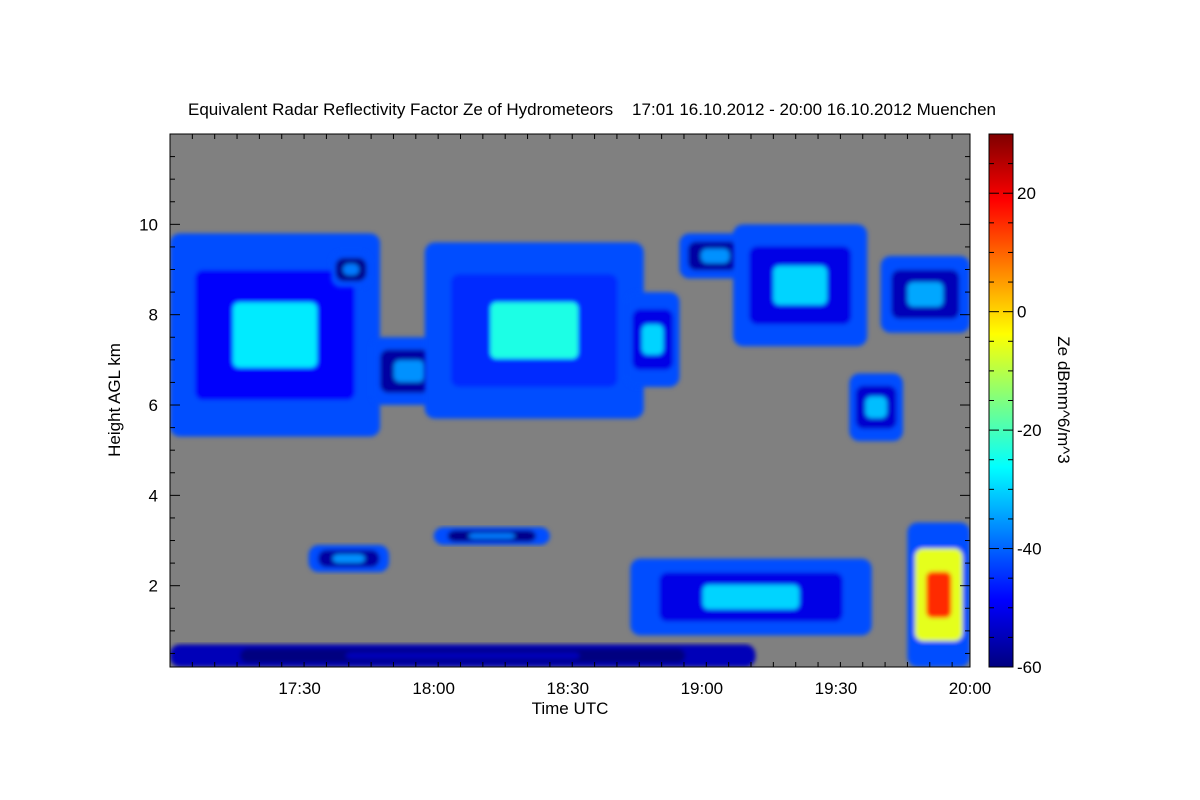 The image size is (1200, 800). Describe the element at coordinates (1029, 549) in the screenshot. I see `colorbar-tick-label: -40` at that location.